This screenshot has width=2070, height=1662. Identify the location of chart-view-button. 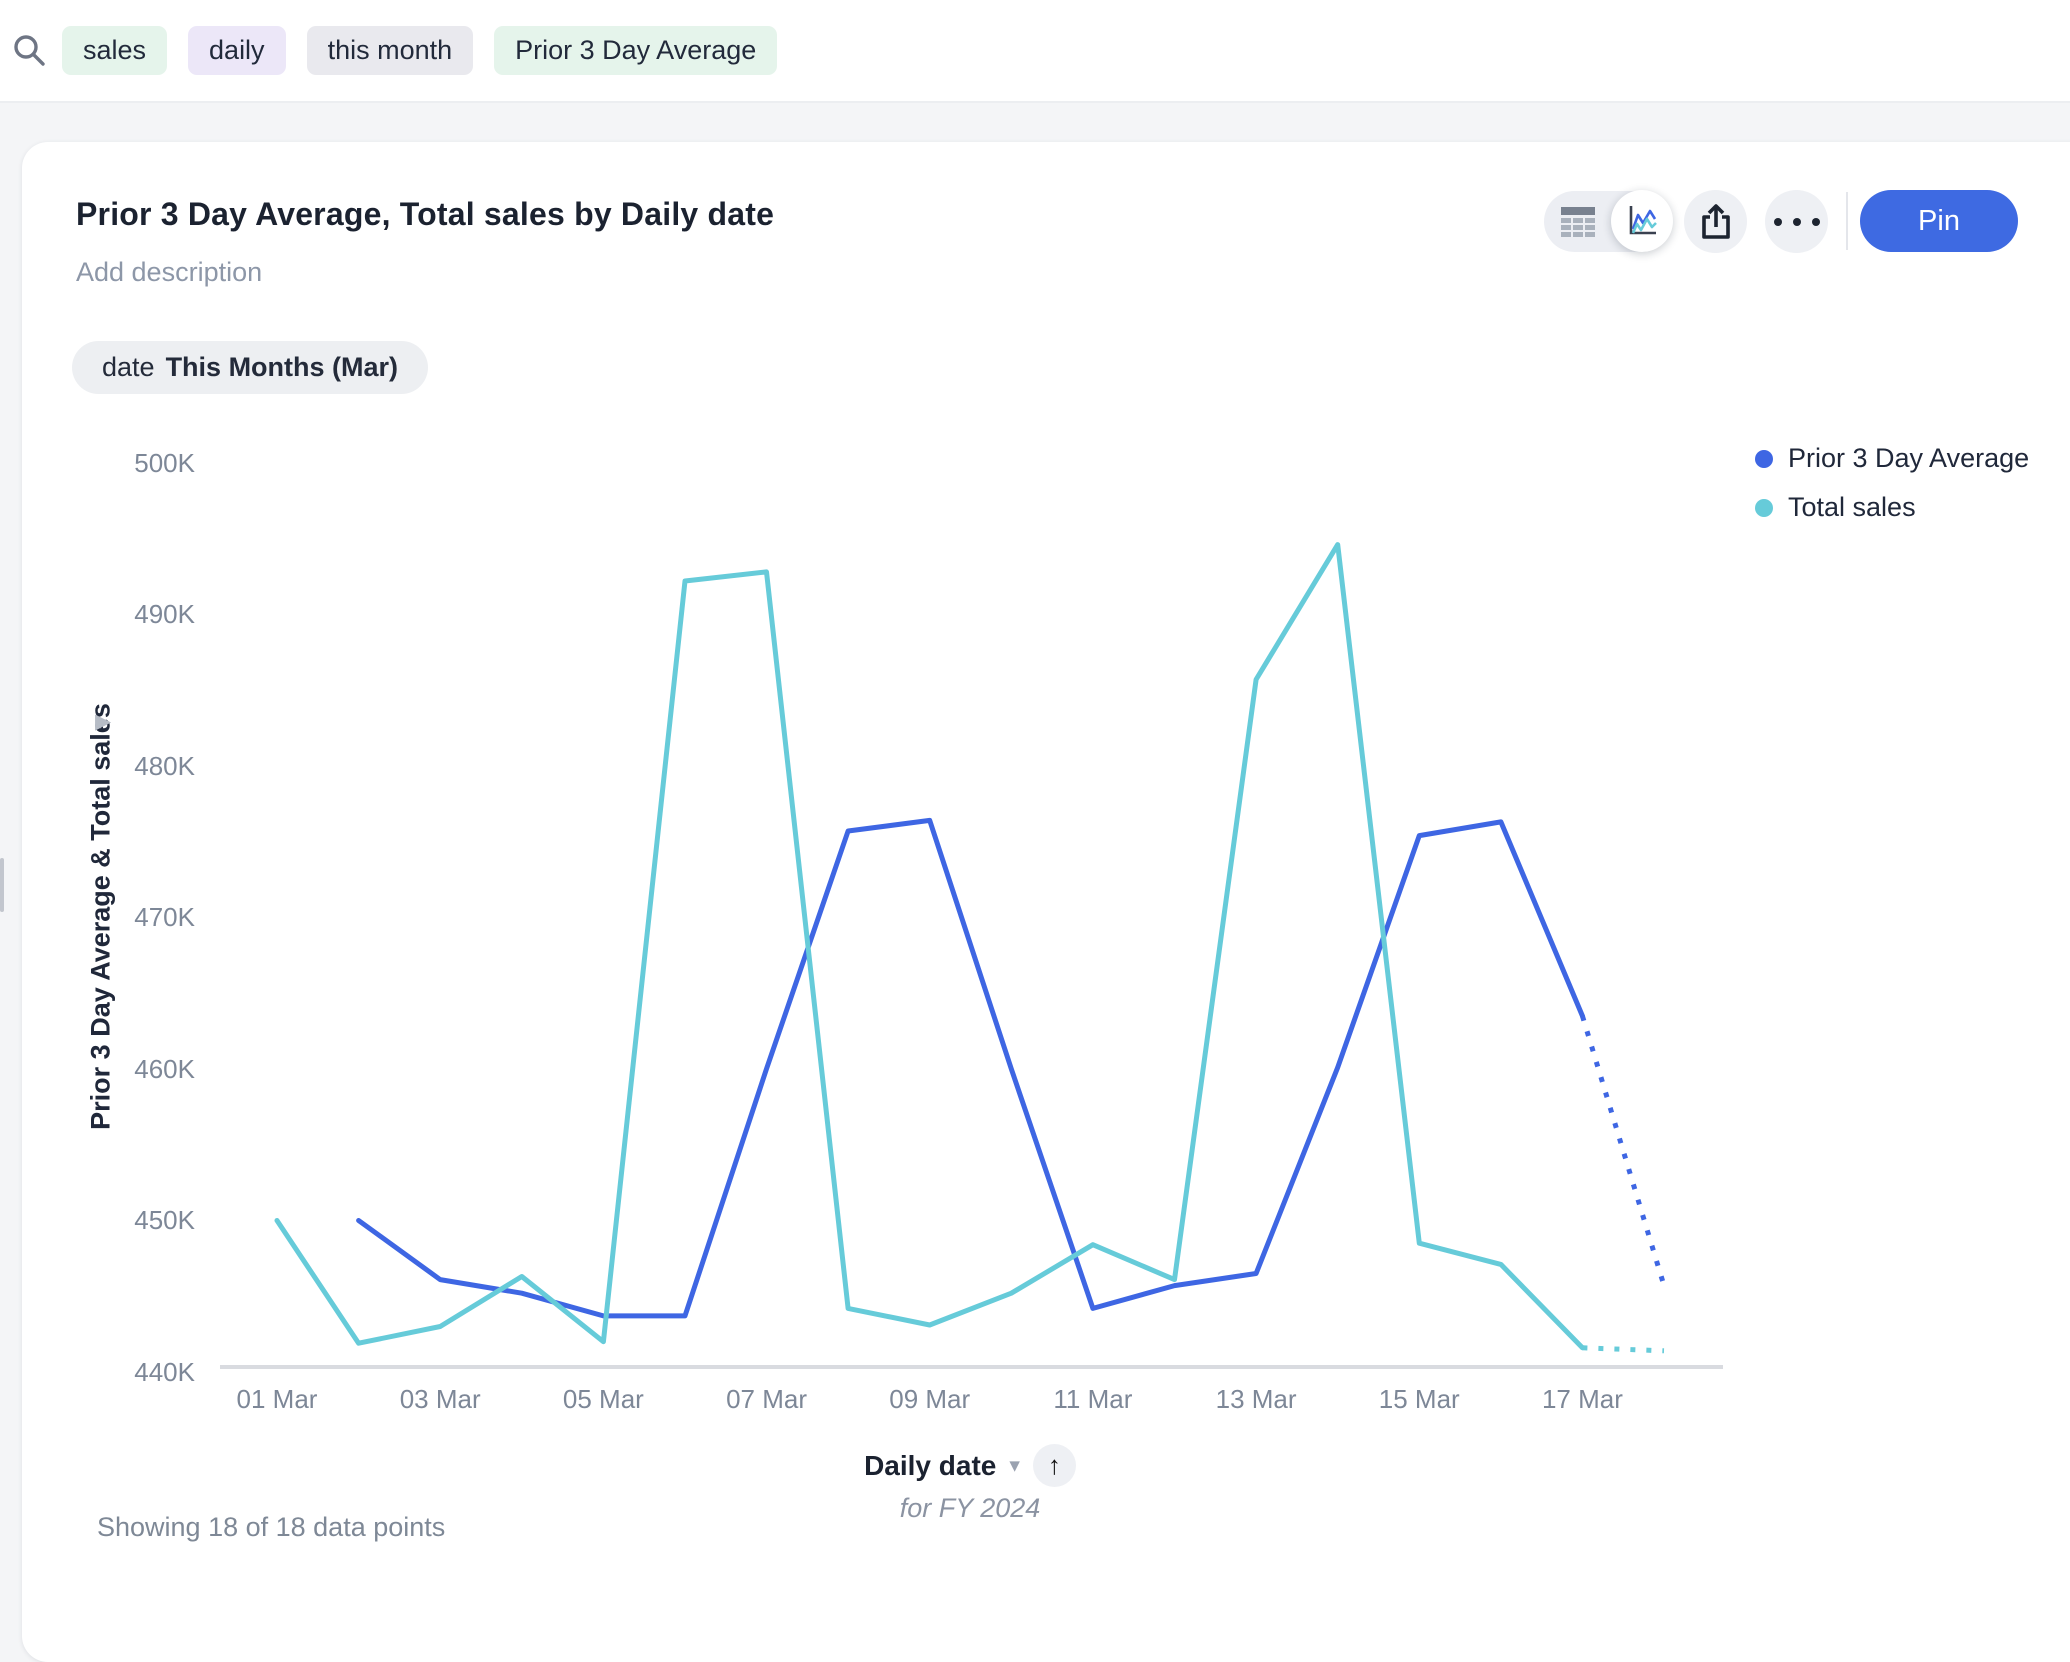
(1642, 221).